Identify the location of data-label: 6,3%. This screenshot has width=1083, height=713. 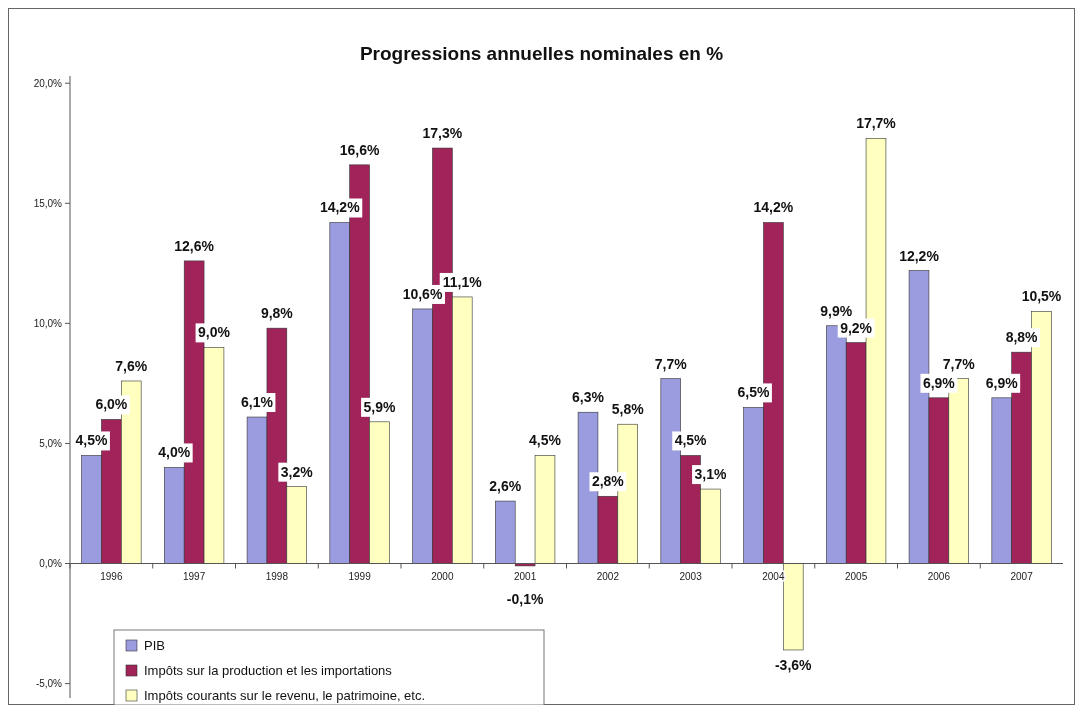
(588, 397).